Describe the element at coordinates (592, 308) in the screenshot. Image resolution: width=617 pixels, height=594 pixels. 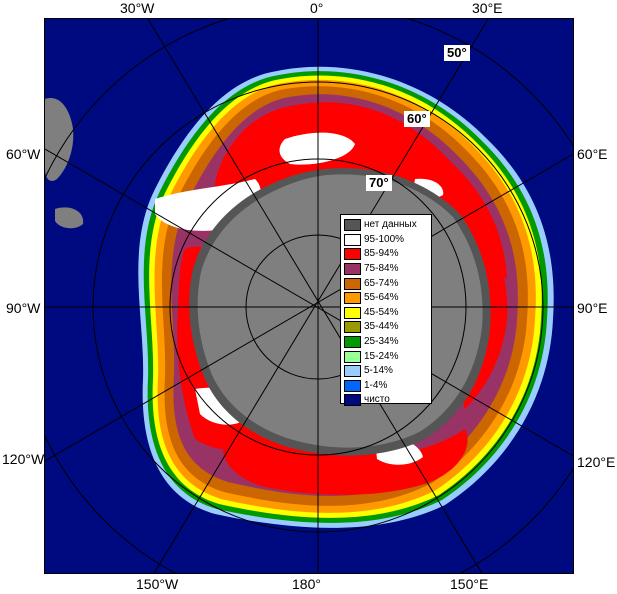
I see `label-90e-right: 90°E` at that location.